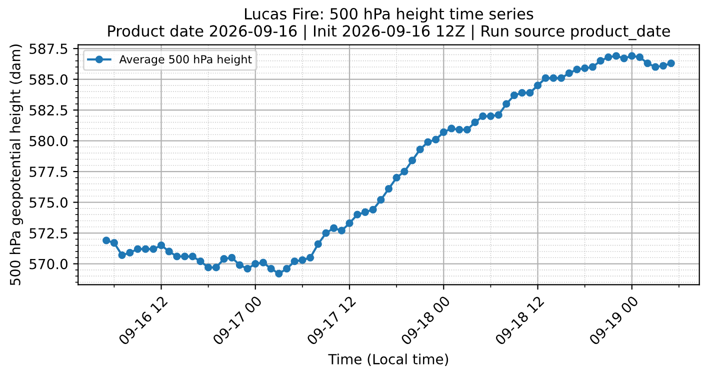 The image size is (710, 390). I want to click on y-tick-label: 575.0, so click(49, 202).